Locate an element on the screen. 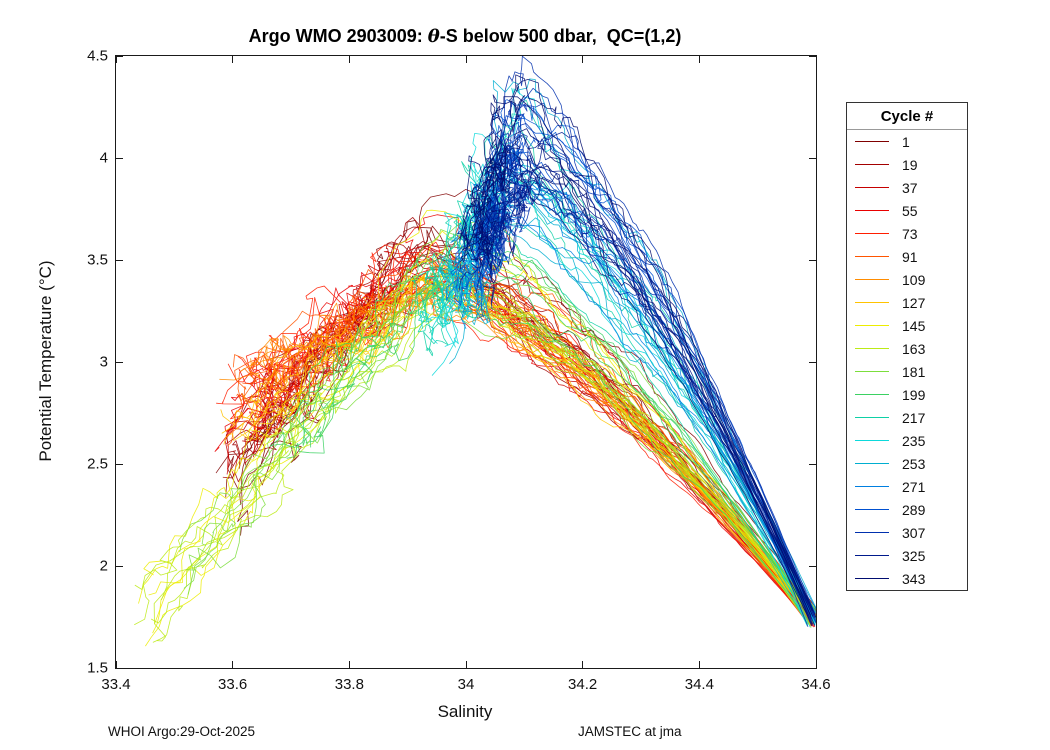 The image size is (1050, 750). legend-cycle-label: 127 is located at coordinates (914, 302).